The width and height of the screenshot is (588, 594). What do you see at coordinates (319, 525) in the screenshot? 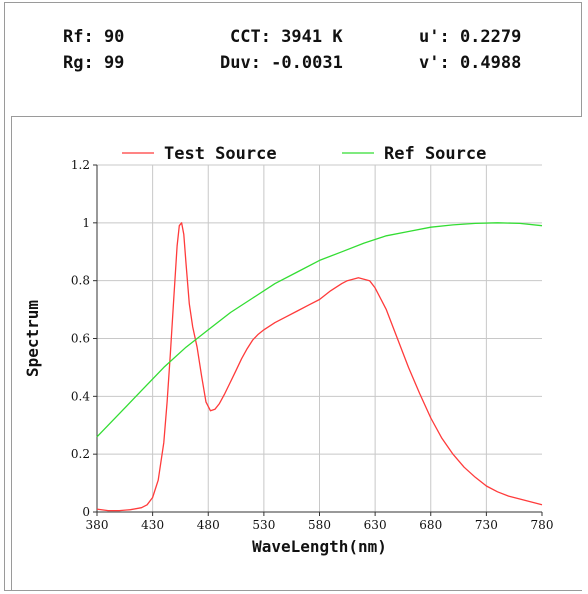
I see `x-tick-label: 580` at bounding box center [319, 525].